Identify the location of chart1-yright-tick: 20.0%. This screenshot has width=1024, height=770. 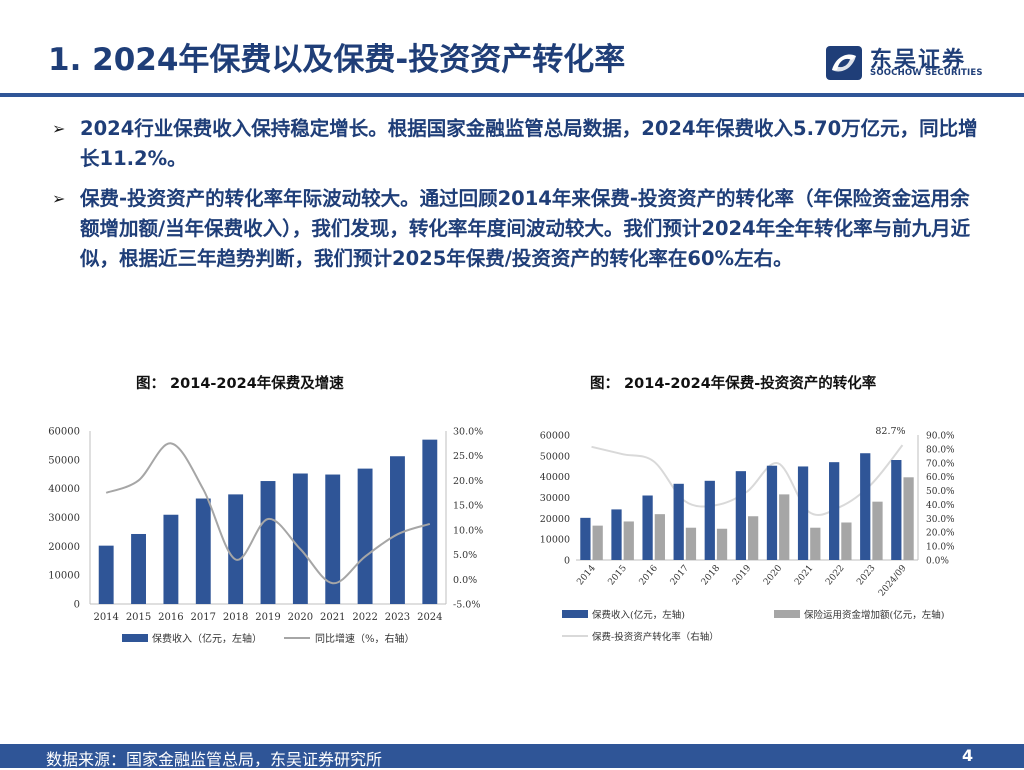
(468, 481).